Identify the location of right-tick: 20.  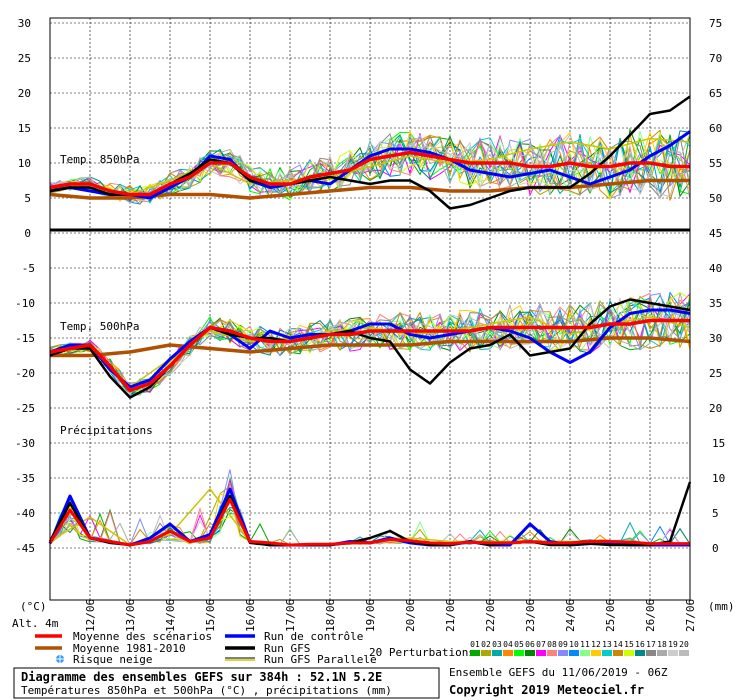
(715, 408).